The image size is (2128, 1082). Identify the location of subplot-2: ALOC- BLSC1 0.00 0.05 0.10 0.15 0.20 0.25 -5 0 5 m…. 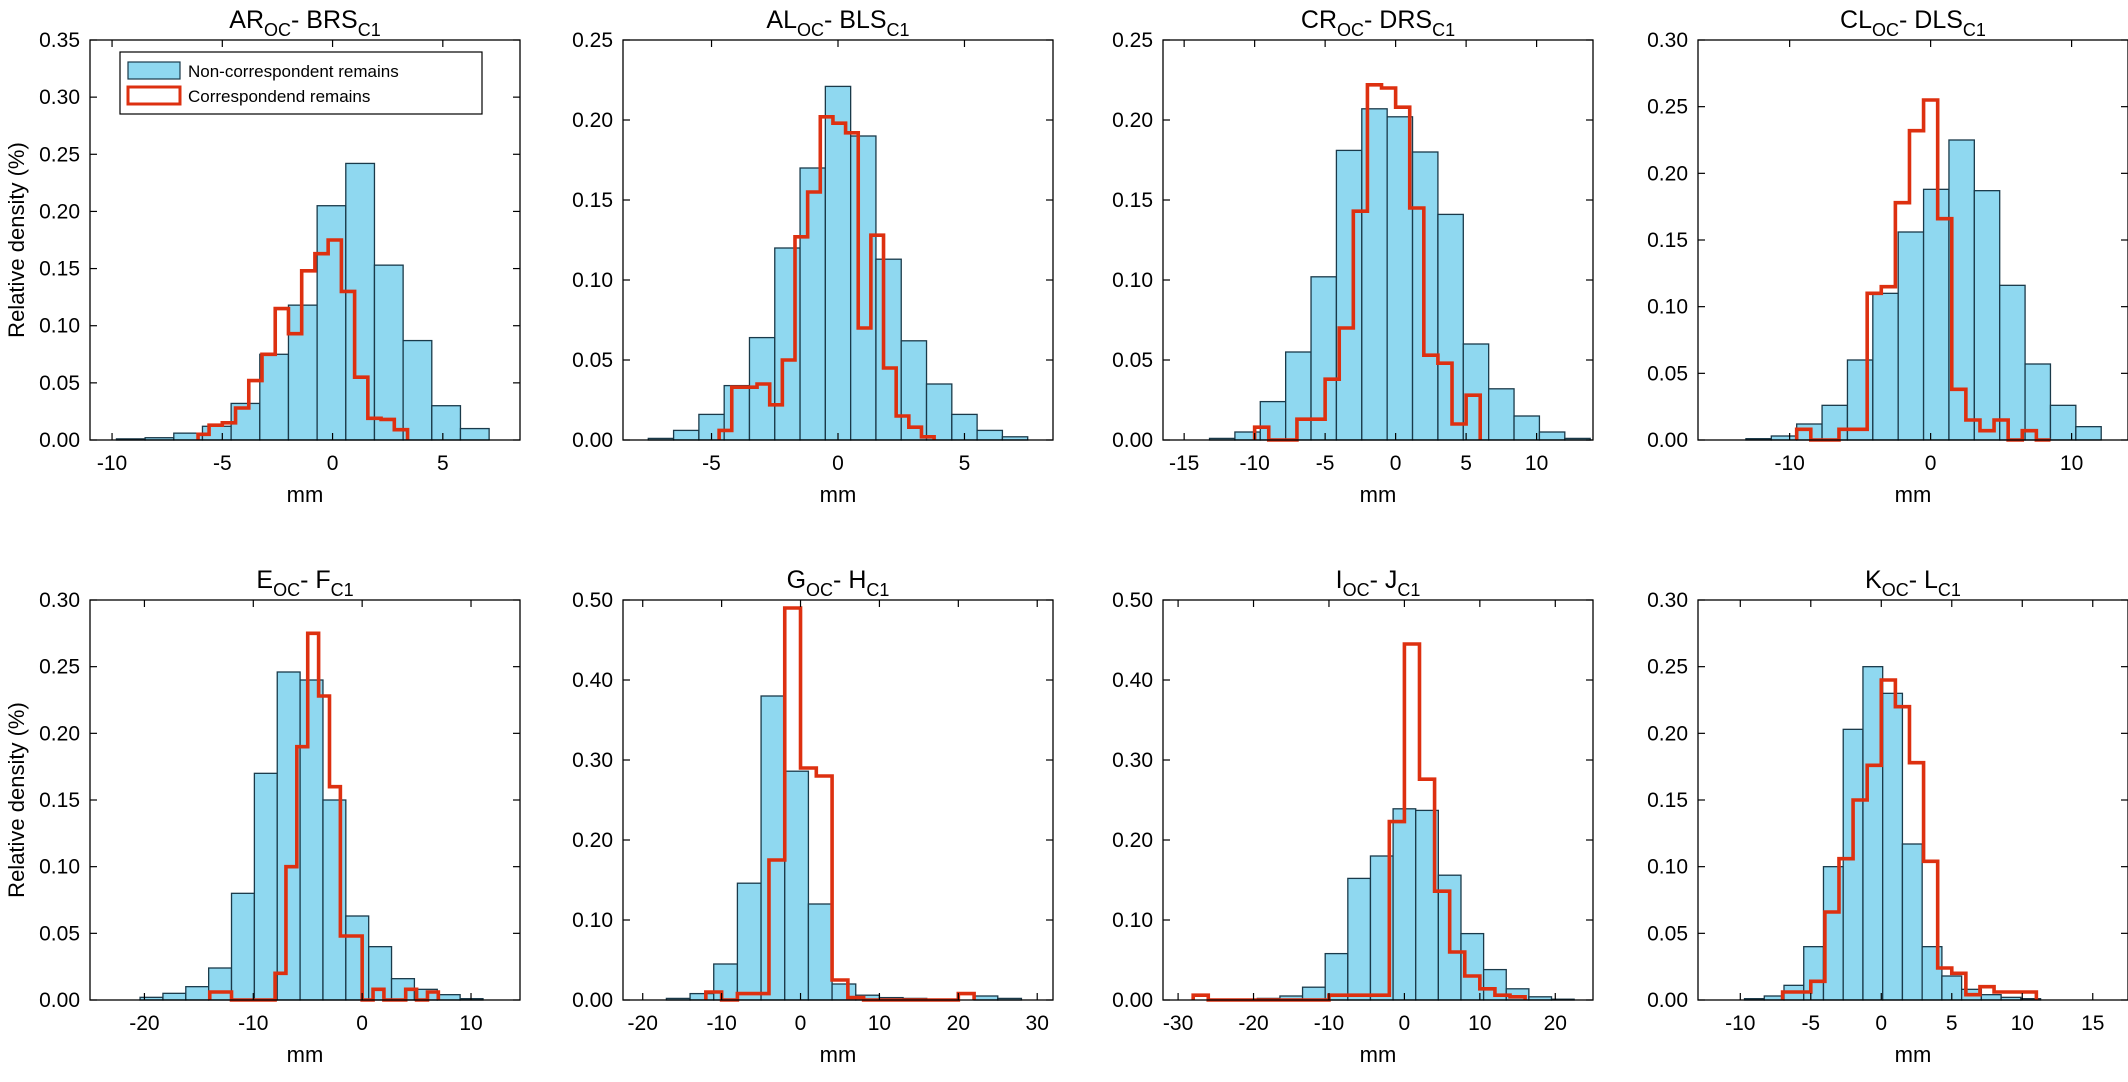
(813, 256).